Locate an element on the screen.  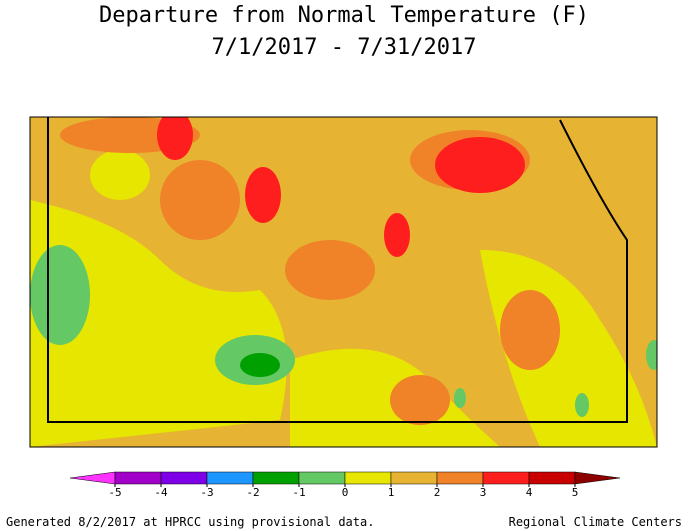
legend-tick-label: 5 is located at coordinates (575, 492).